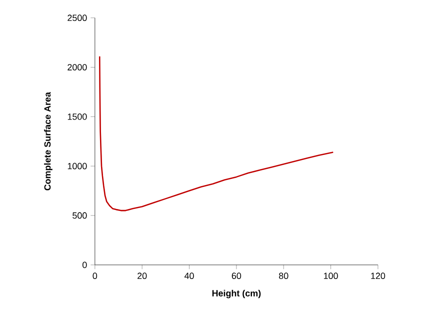 This screenshot has height=326, width=423. I want to click on y-tick-label: 0, so click(84, 265).